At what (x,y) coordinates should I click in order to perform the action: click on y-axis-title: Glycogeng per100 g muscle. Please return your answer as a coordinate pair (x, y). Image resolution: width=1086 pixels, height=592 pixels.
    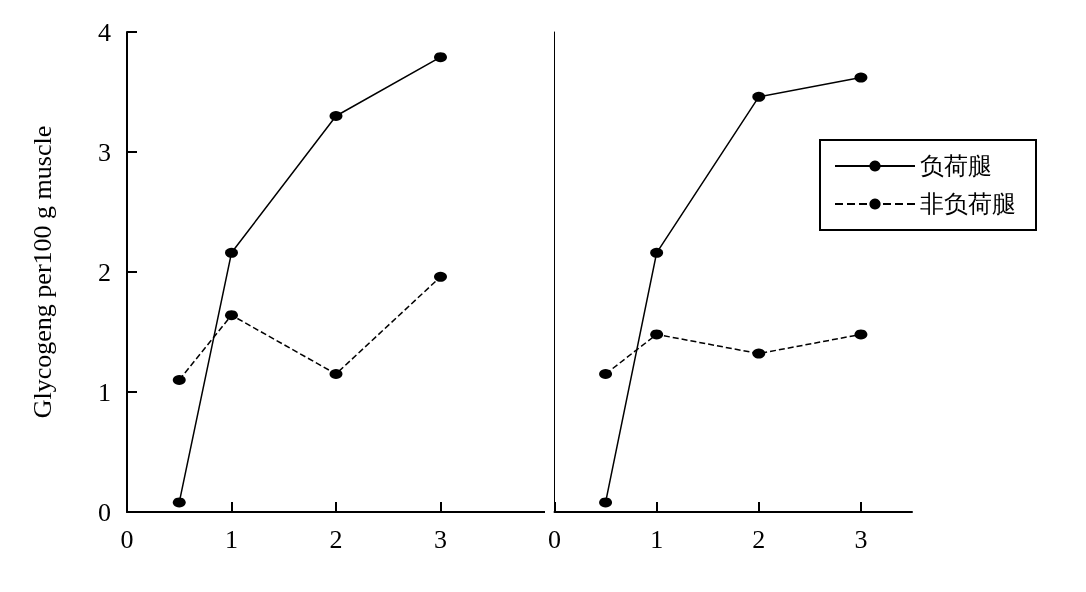
    Looking at the image, I should click on (42, 272).